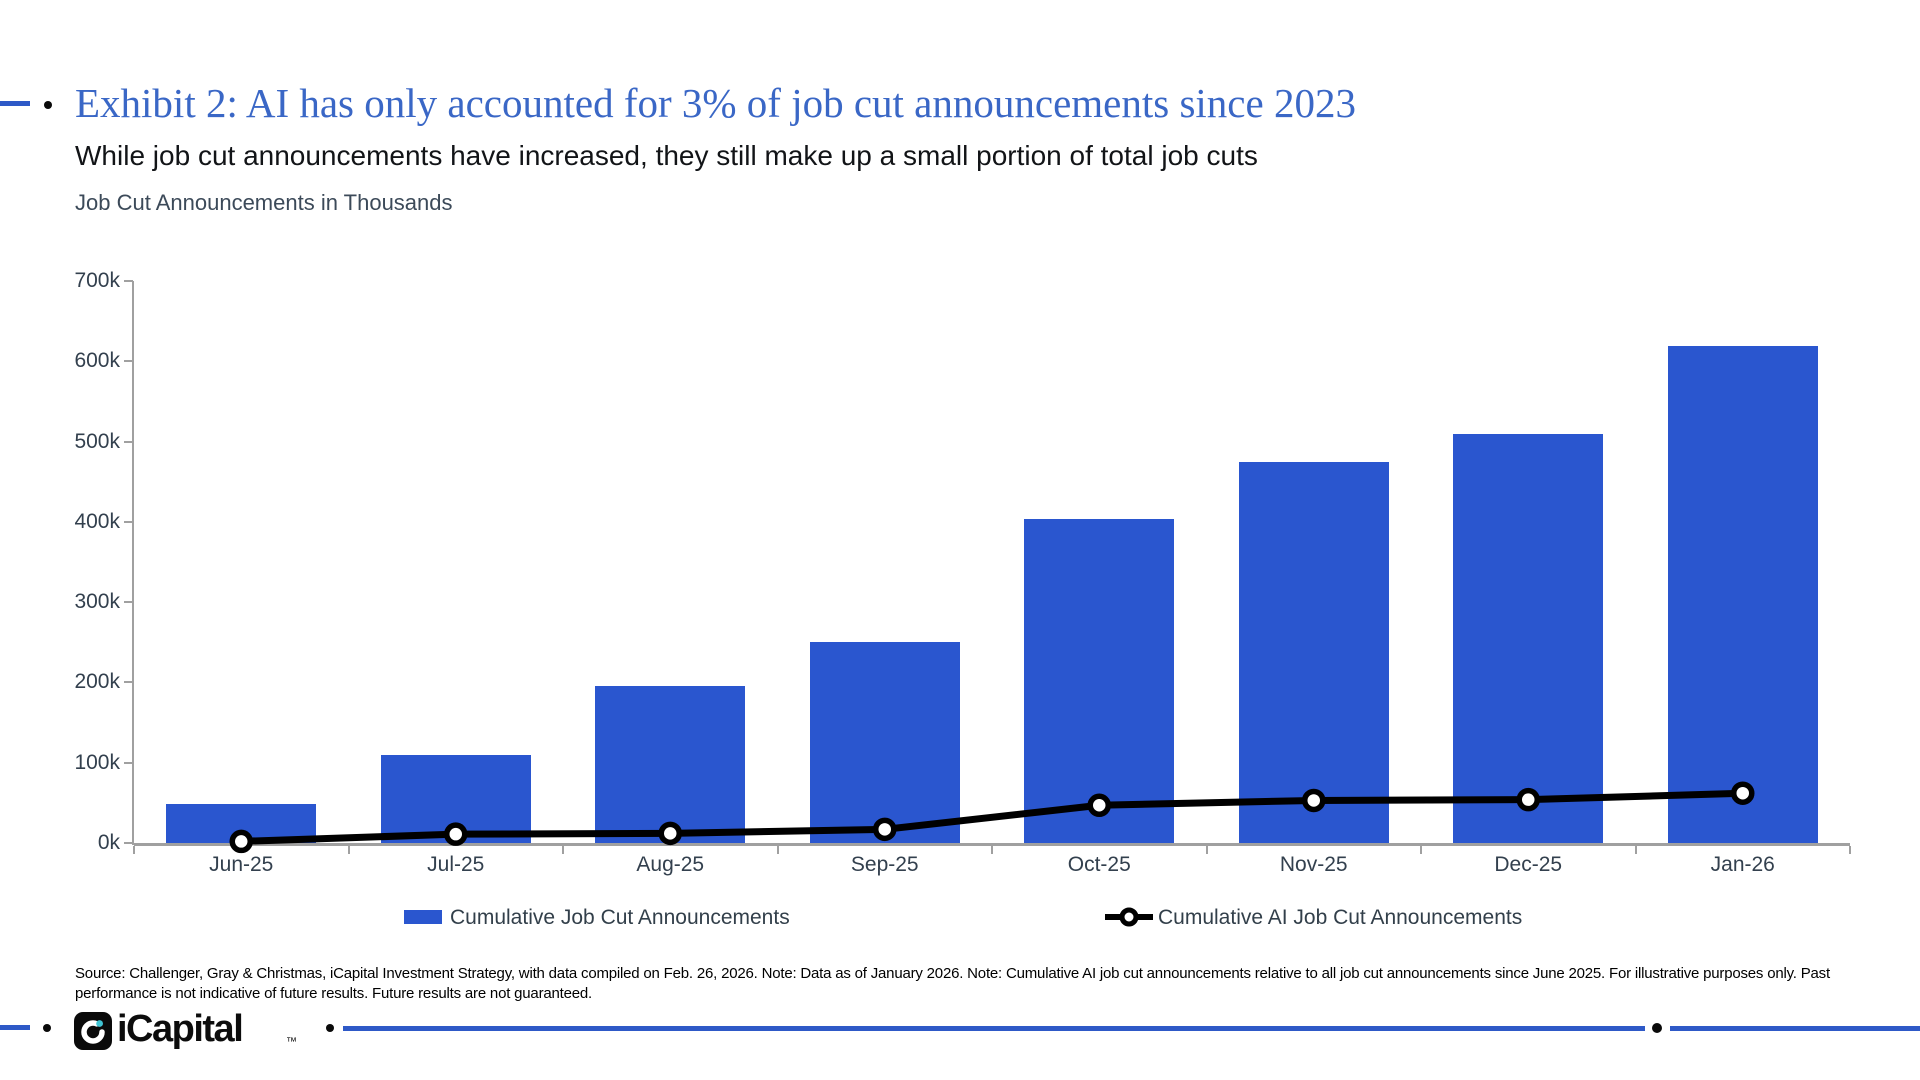 The height and width of the screenshot is (1080, 1920). Describe the element at coordinates (97, 602) in the screenshot. I see `y-axis-tick-label: 300k` at that location.